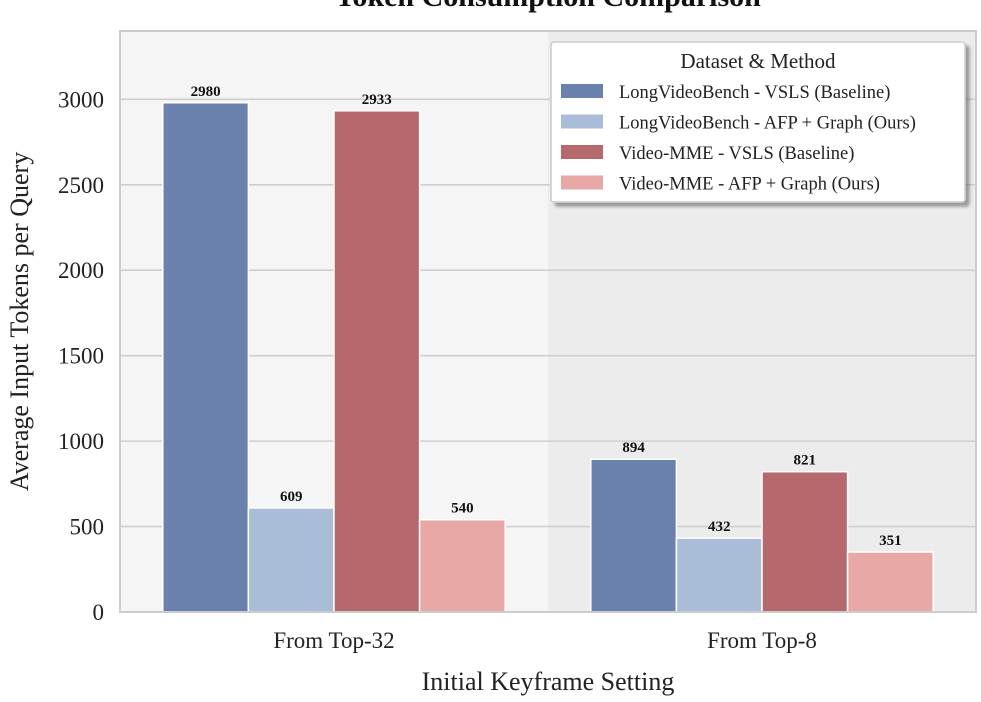 The image size is (981, 702). What do you see at coordinates (81, 99) in the screenshot?
I see `y-tick-label: 3000` at bounding box center [81, 99].